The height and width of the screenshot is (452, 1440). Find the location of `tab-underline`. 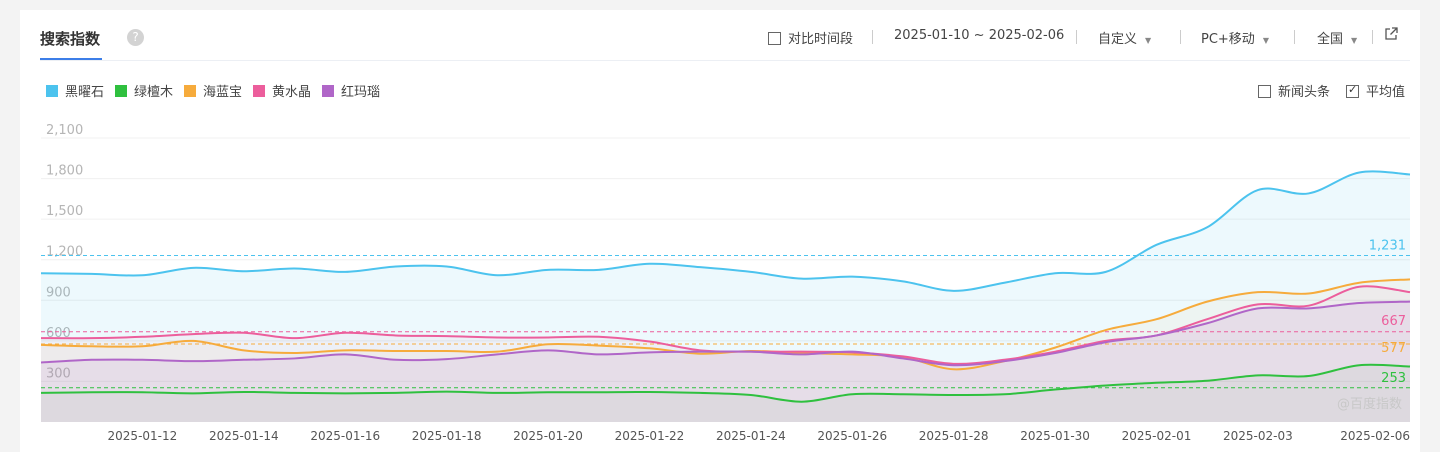

tab-underline is located at coordinates (71, 59).